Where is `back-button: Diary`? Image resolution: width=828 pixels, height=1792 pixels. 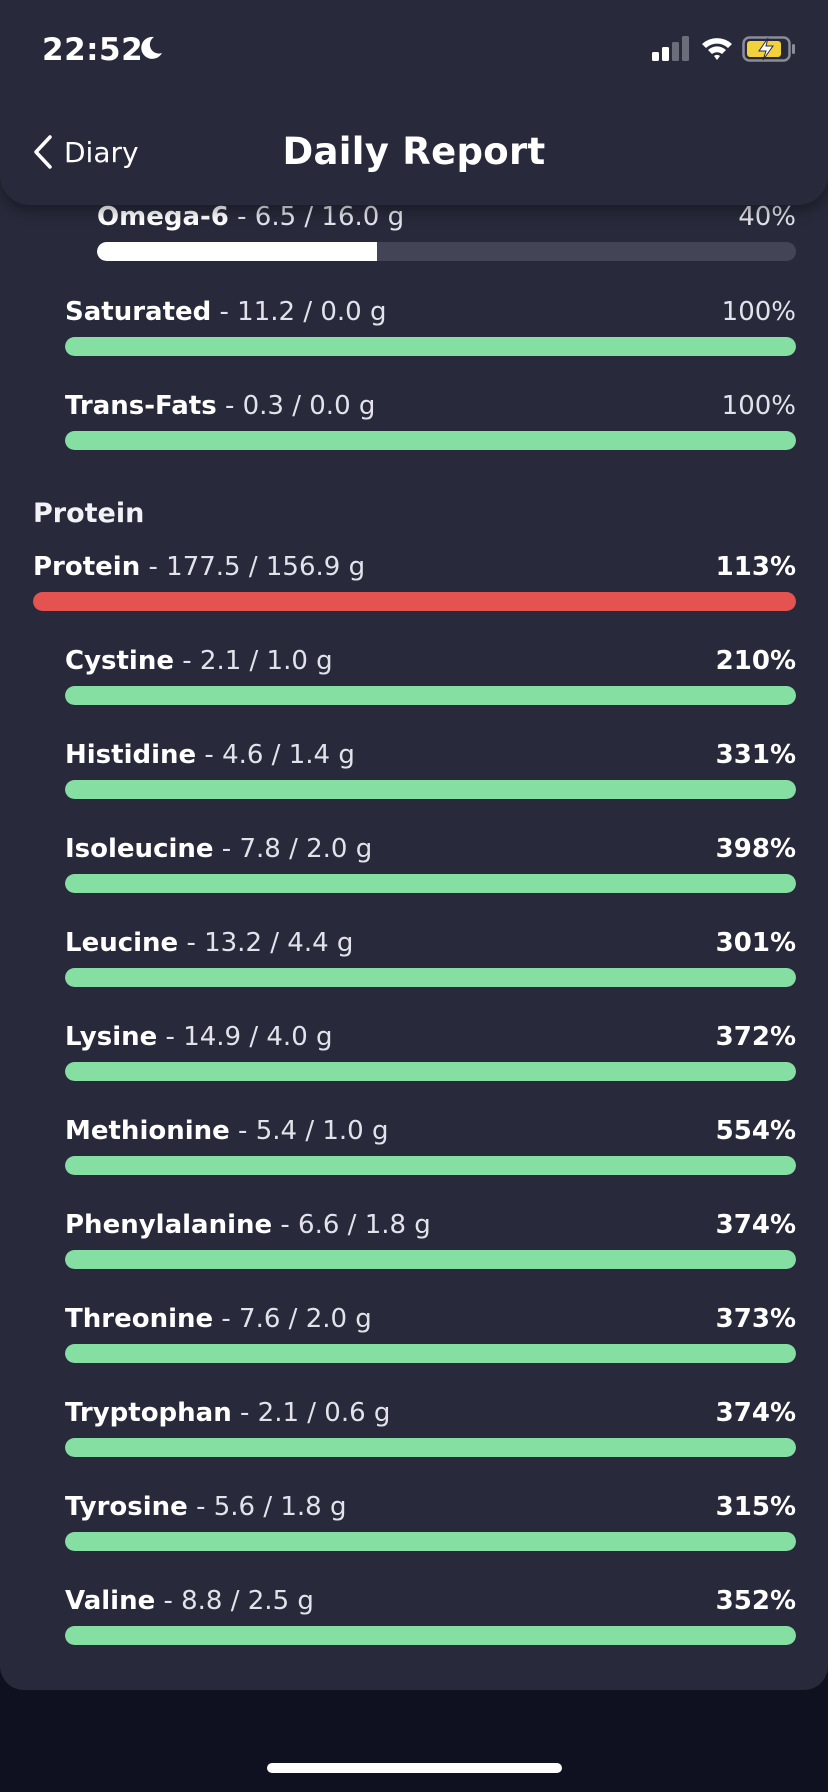
back-button: Diary is located at coordinates (84, 152).